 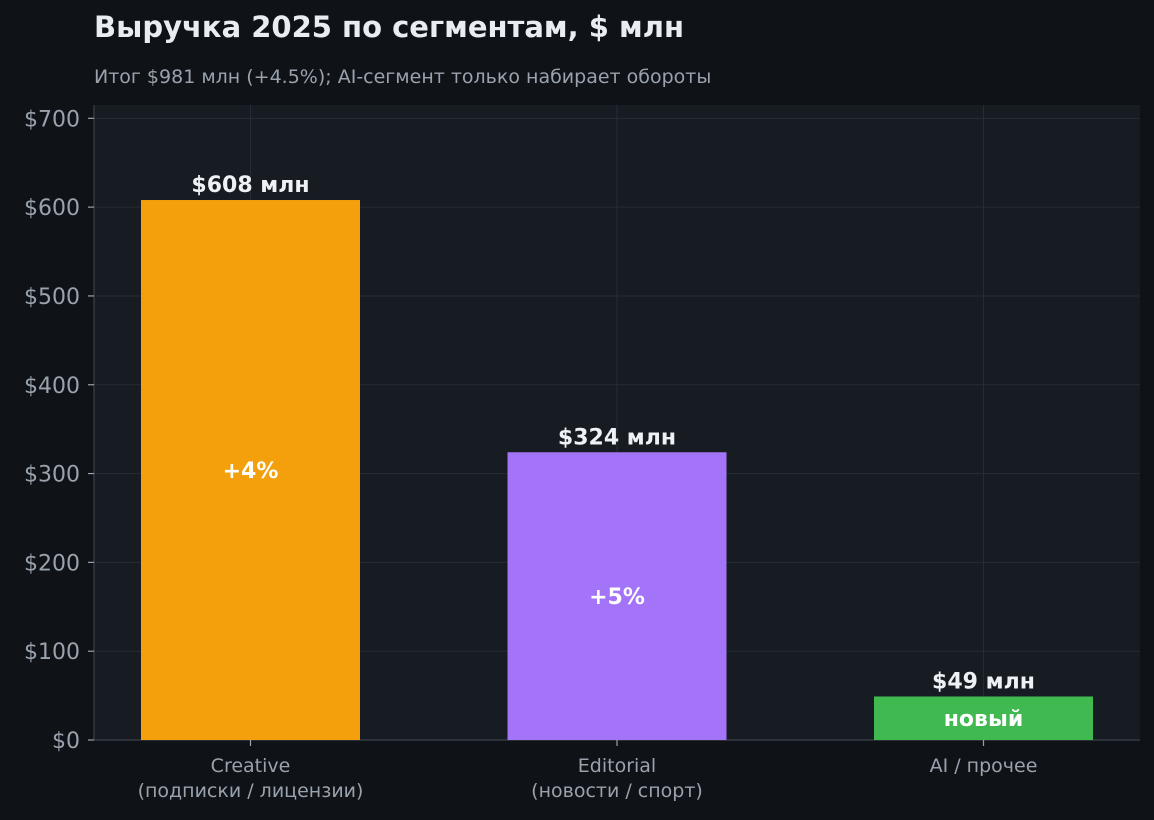 What do you see at coordinates (617, 437) in the screenshot?
I see `bar-value-label: $324 млн` at bounding box center [617, 437].